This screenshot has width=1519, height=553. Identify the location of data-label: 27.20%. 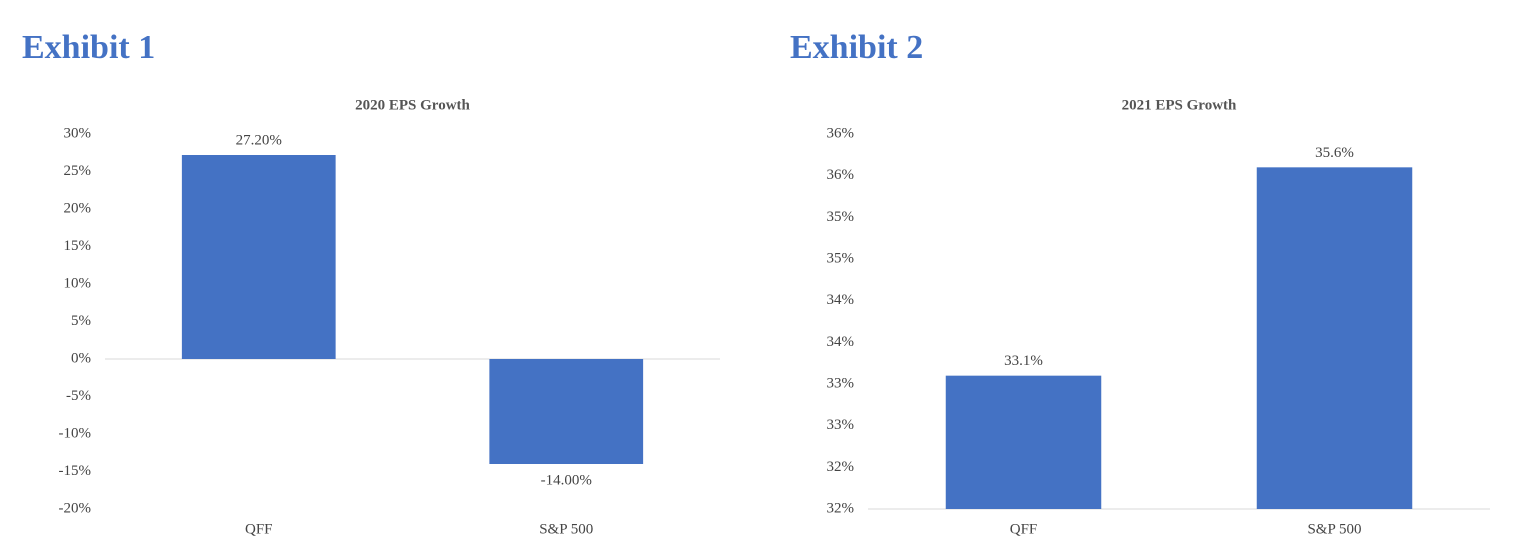
(259, 140).